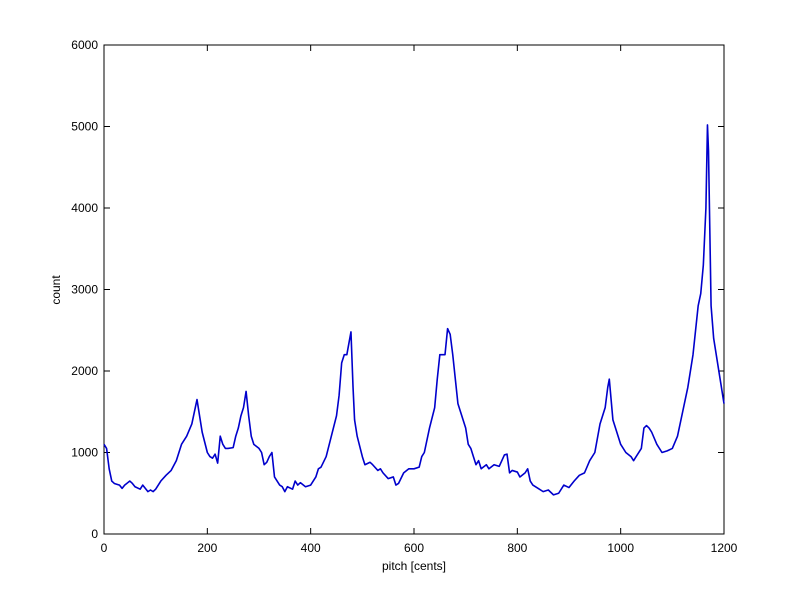 The height and width of the screenshot is (600, 800). I want to click on x-tick-label: 200, so click(207, 548).